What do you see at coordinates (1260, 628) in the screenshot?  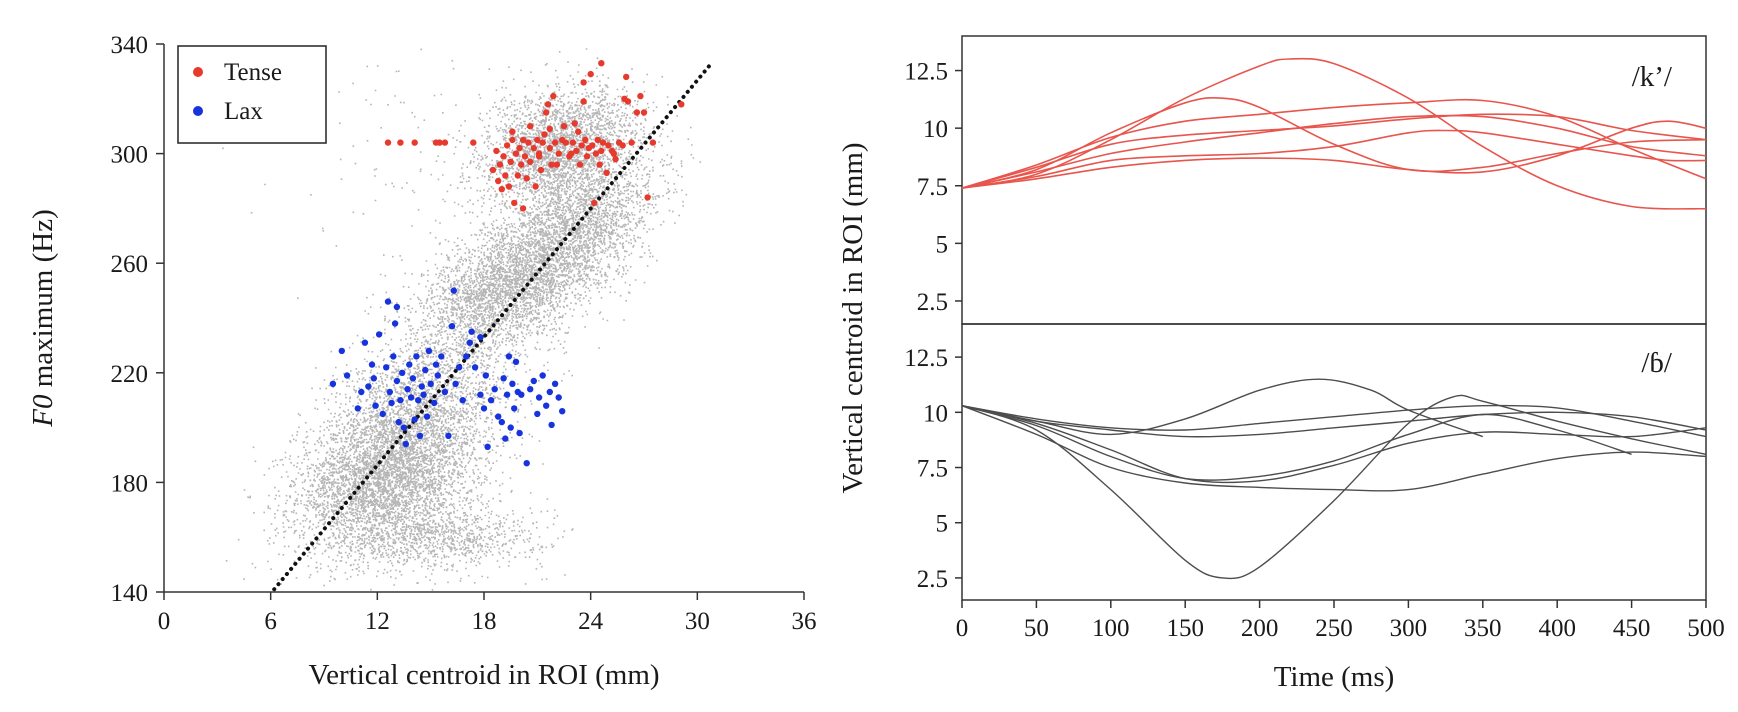 I see `x-tick-label: 200` at bounding box center [1260, 628].